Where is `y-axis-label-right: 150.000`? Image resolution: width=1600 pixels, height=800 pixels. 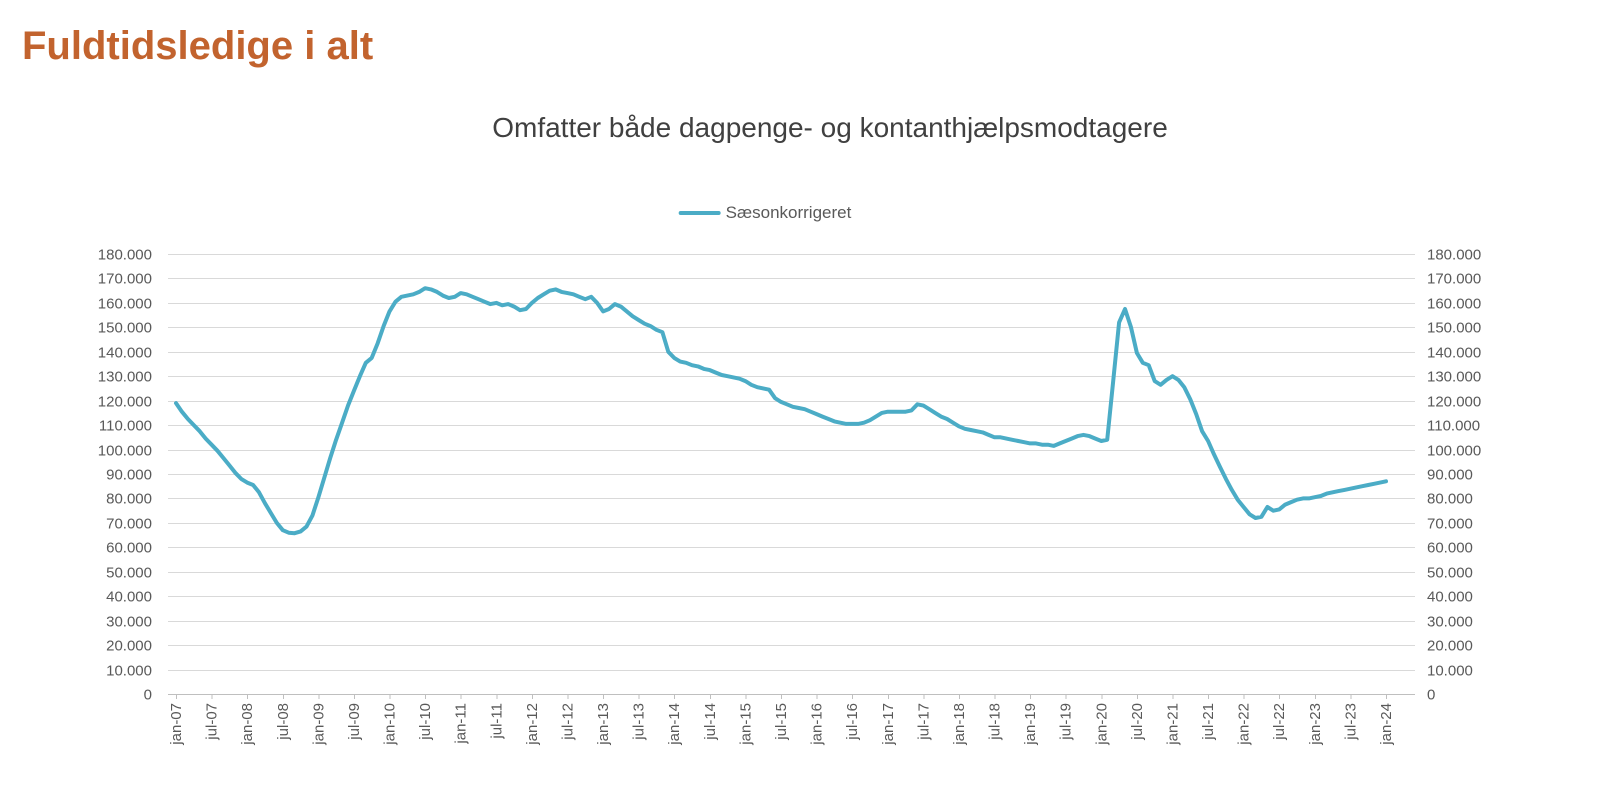
y-axis-label-right: 150.000 is located at coordinates (1454, 328).